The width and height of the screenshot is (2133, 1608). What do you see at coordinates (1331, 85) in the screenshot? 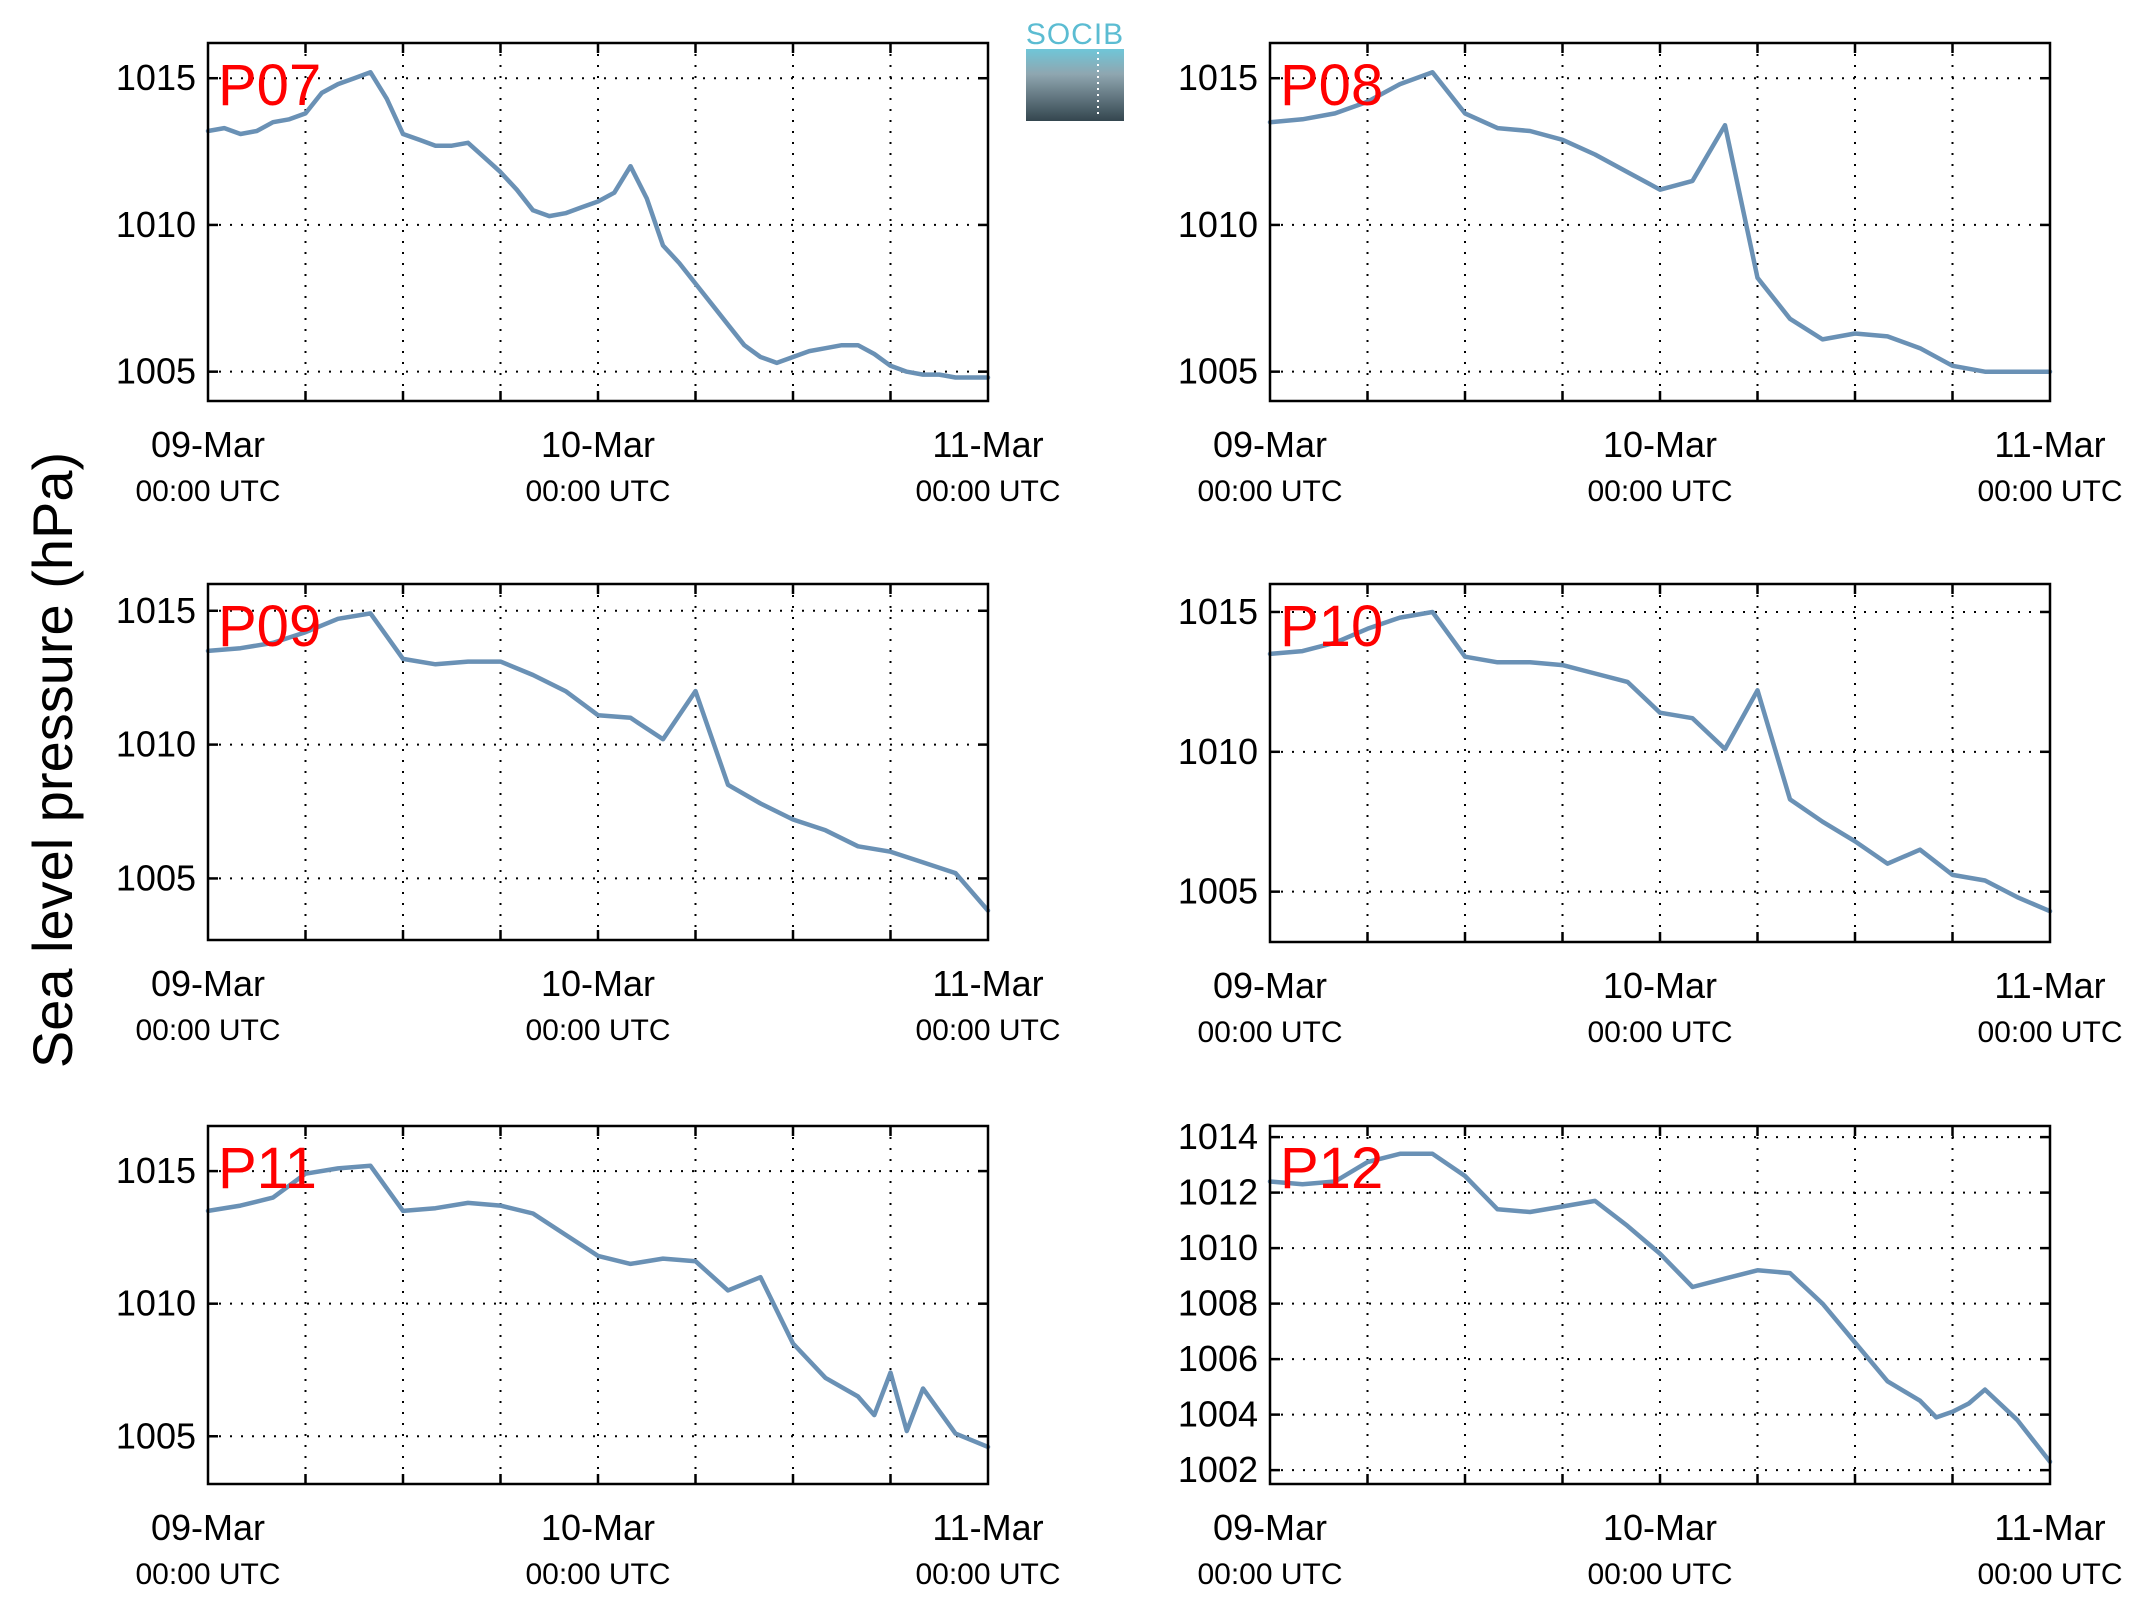
I see `panel-label: P08` at bounding box center [1331, 85].